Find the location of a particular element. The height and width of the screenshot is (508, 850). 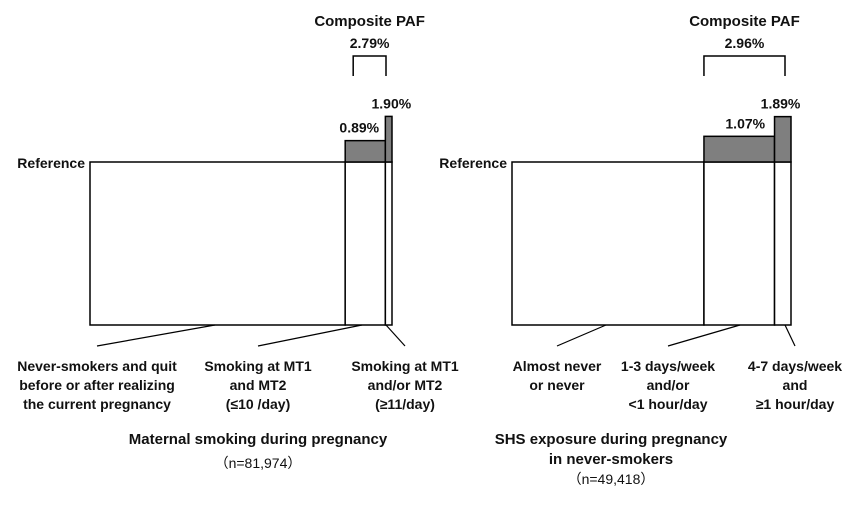

panel-title-line2: in never-smokers is located at coordinates (611, 459).